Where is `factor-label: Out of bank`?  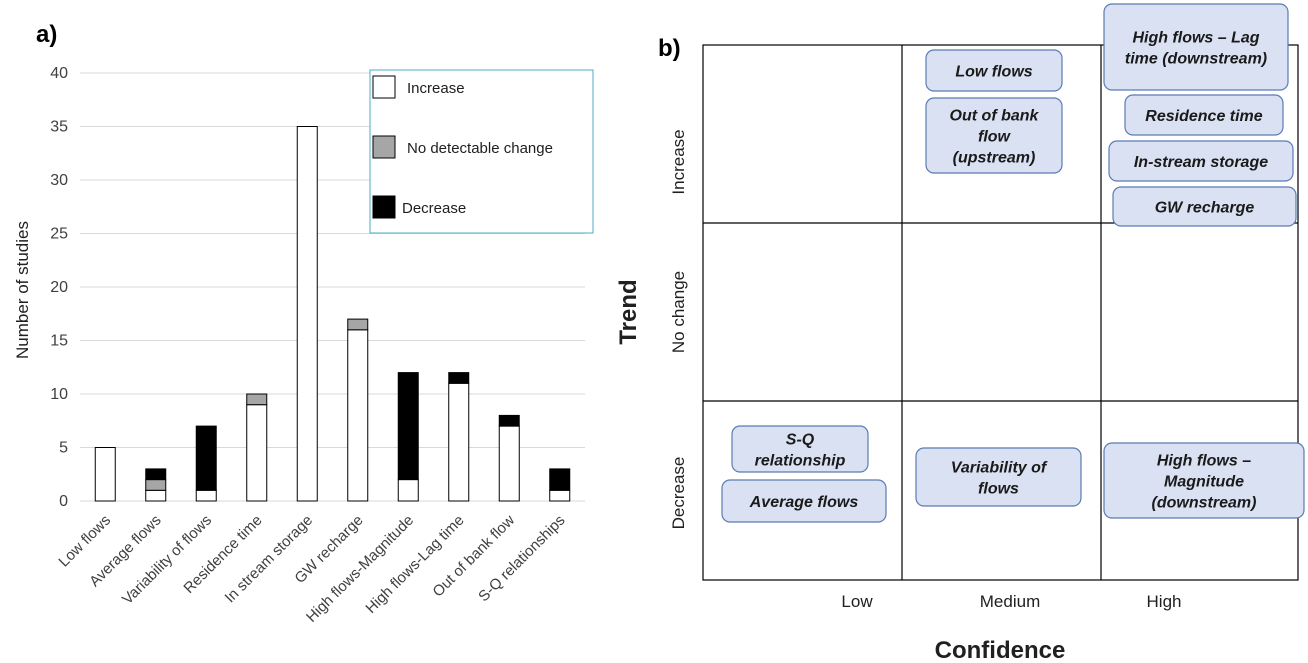
factor-label: Out of bank is located at coordinates (995, 116).